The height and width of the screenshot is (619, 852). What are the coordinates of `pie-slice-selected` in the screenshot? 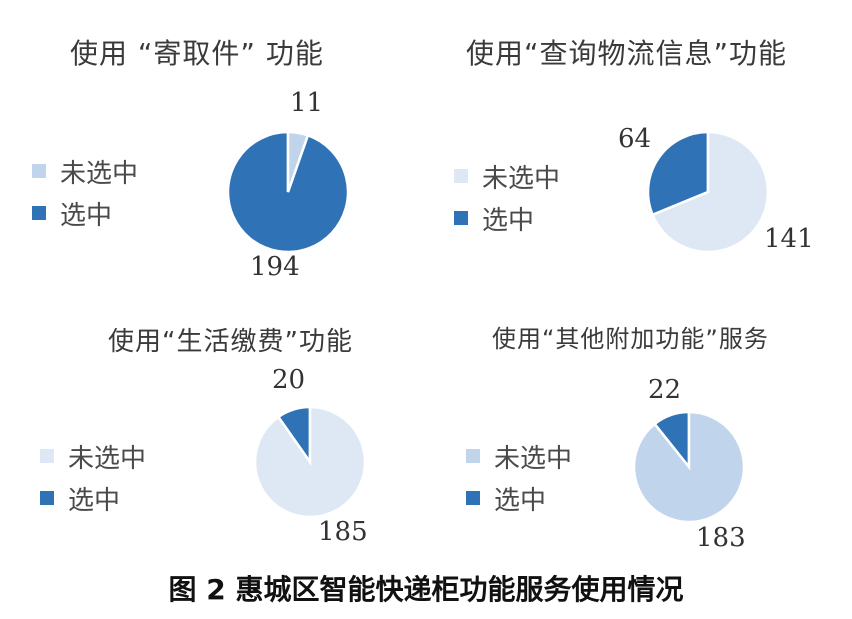 It's located at (678, 173).